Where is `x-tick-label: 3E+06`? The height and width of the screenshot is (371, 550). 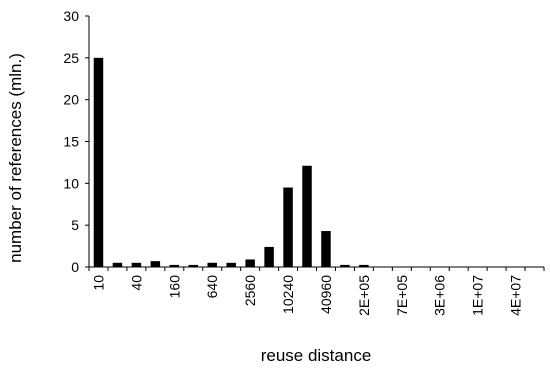
x-tick-label: 3E+06 is located at coordinates (440, 295).